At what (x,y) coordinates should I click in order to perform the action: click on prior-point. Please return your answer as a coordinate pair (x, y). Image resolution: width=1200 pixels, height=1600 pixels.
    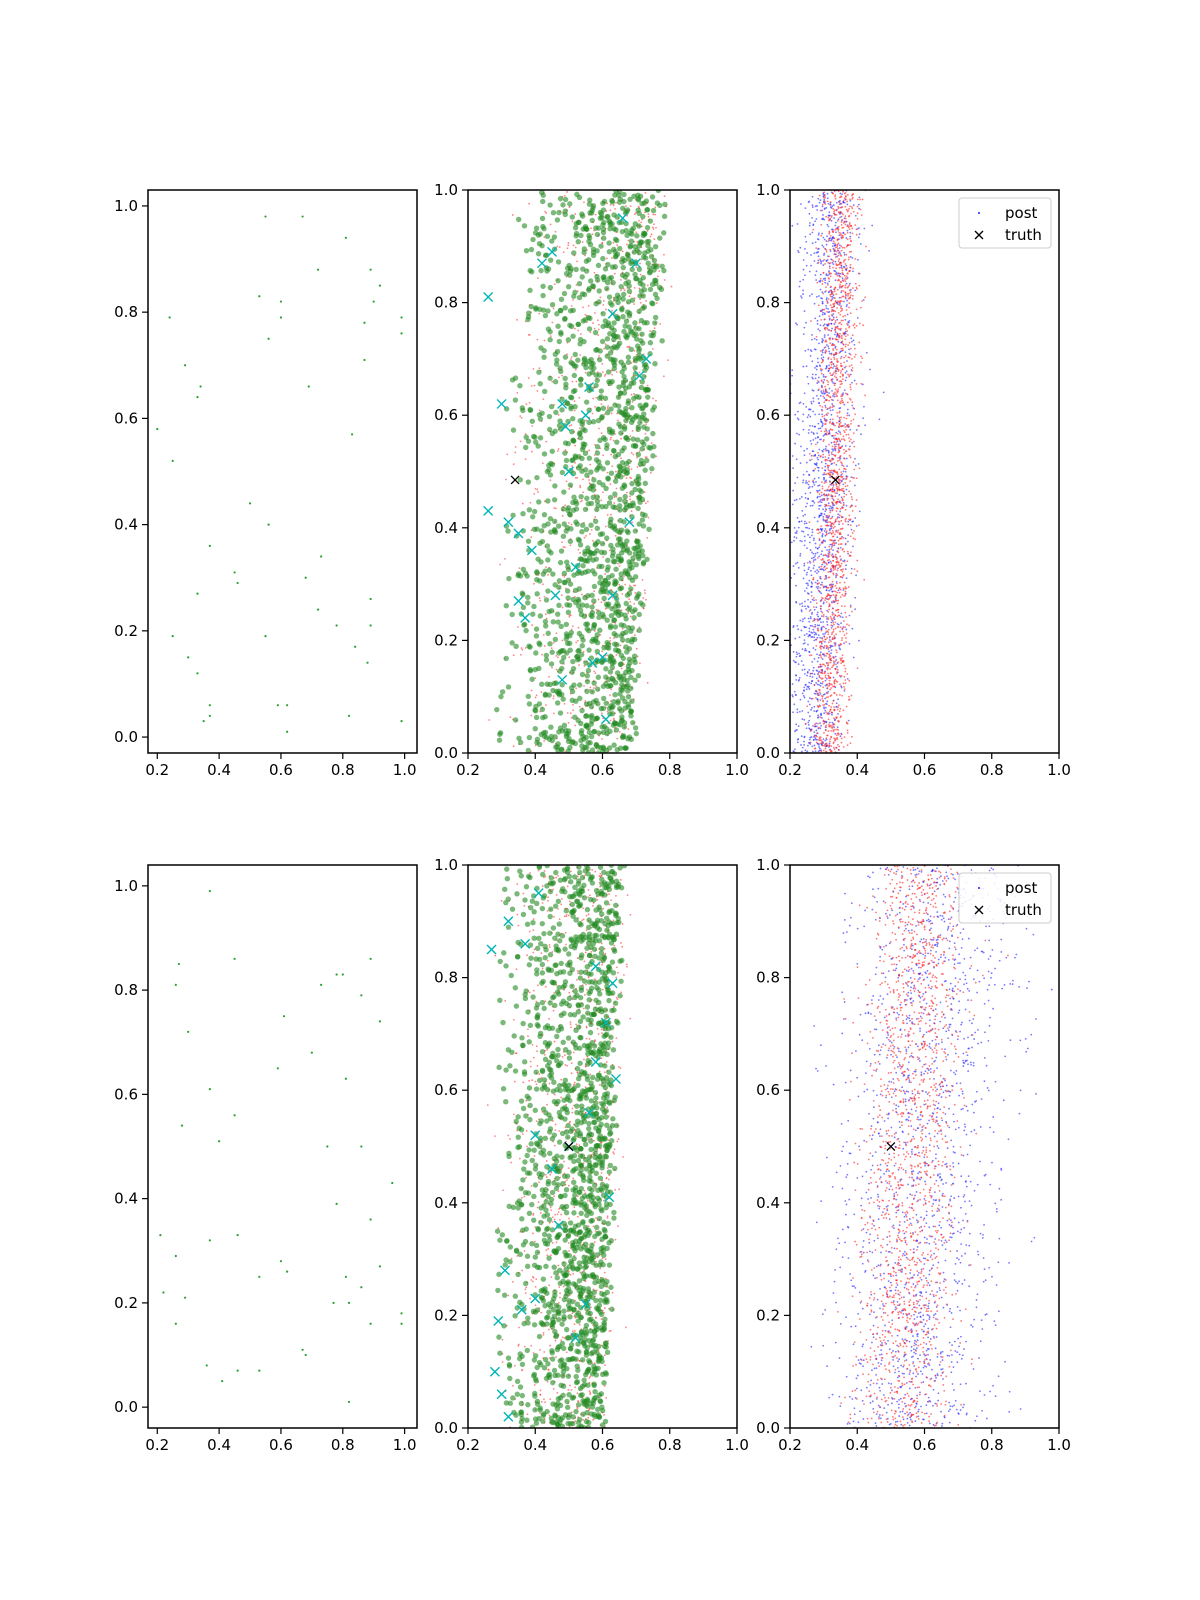
    Looking at the image, I should click on (318, 269).